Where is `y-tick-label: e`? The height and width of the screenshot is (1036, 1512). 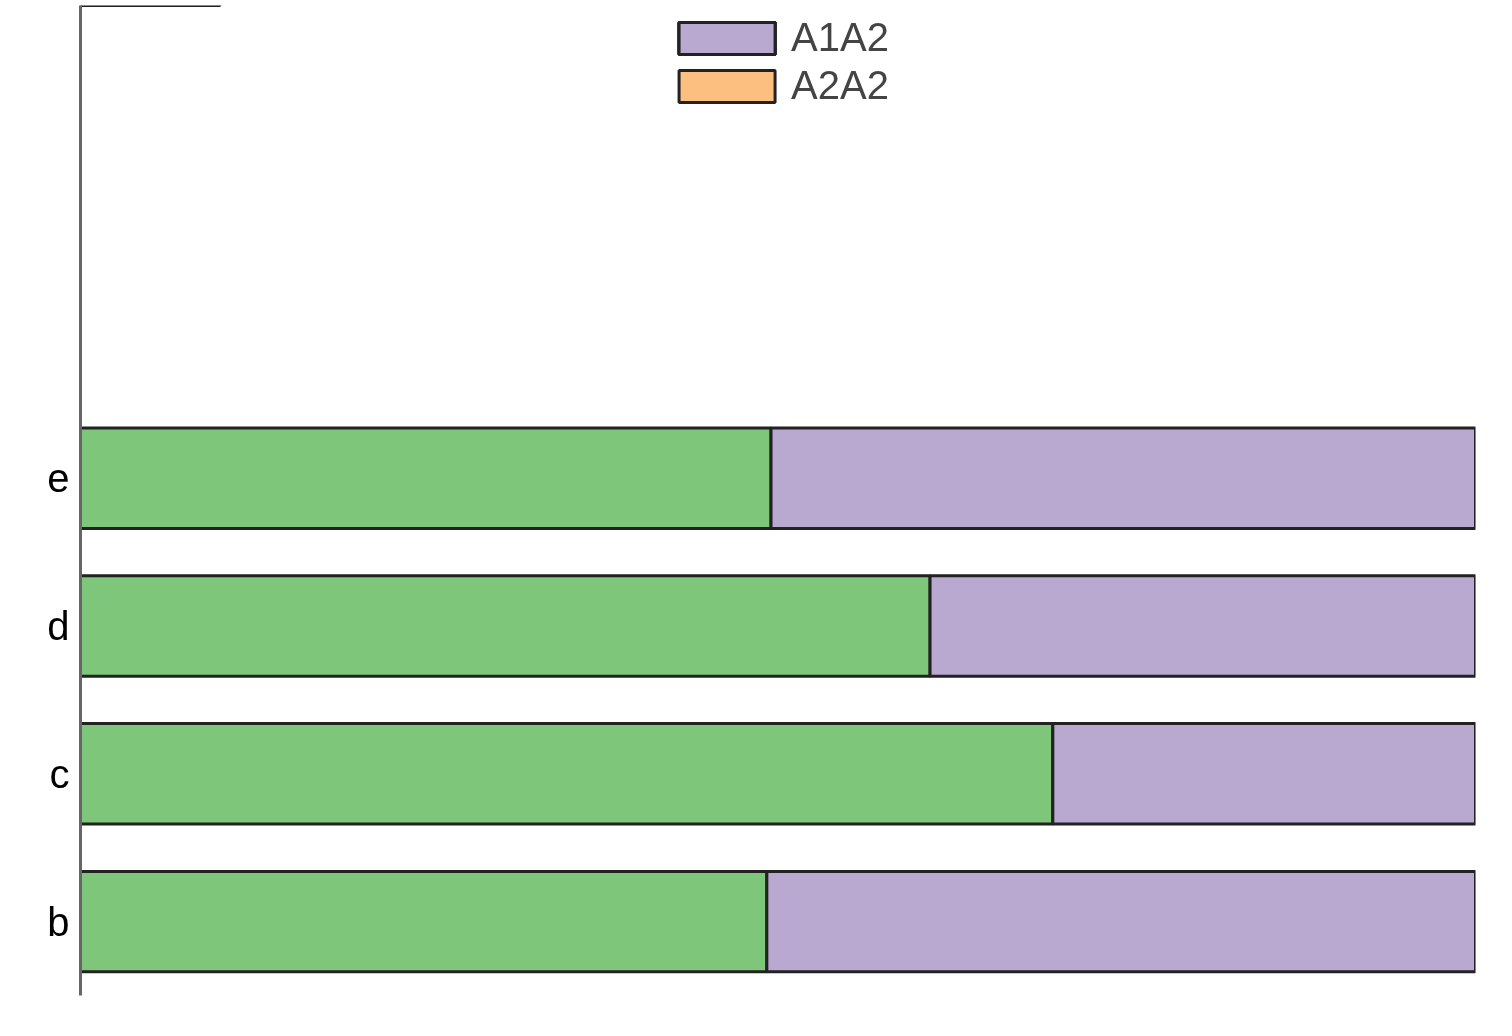
y-tick-label: e is located at coordinates (58, 478).